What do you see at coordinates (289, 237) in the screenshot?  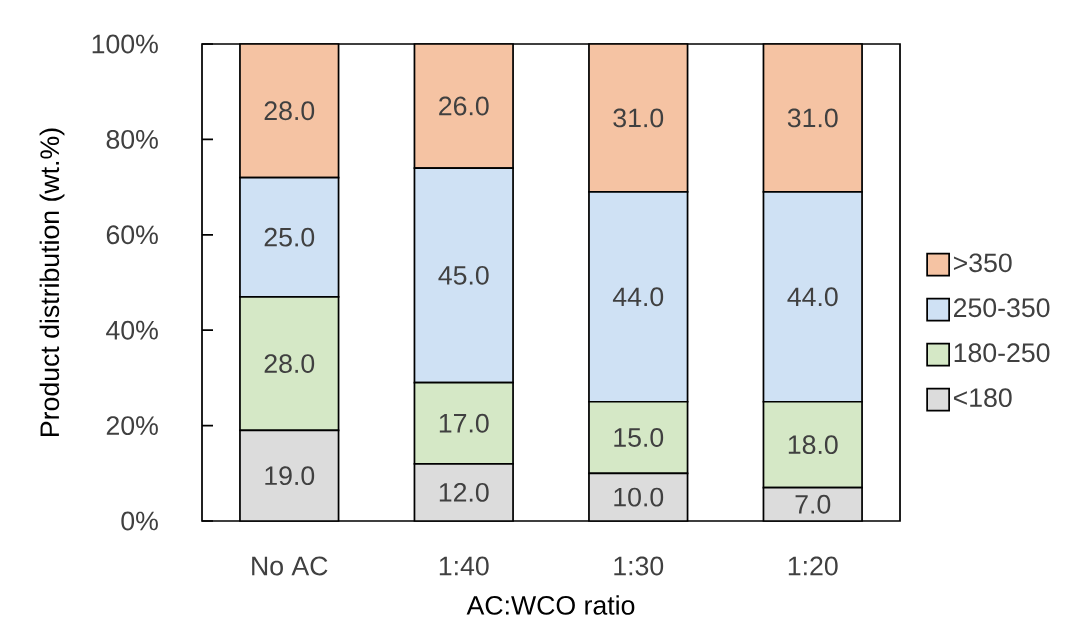 I see `data-label: 25.0` at bounding box center [289, 237].